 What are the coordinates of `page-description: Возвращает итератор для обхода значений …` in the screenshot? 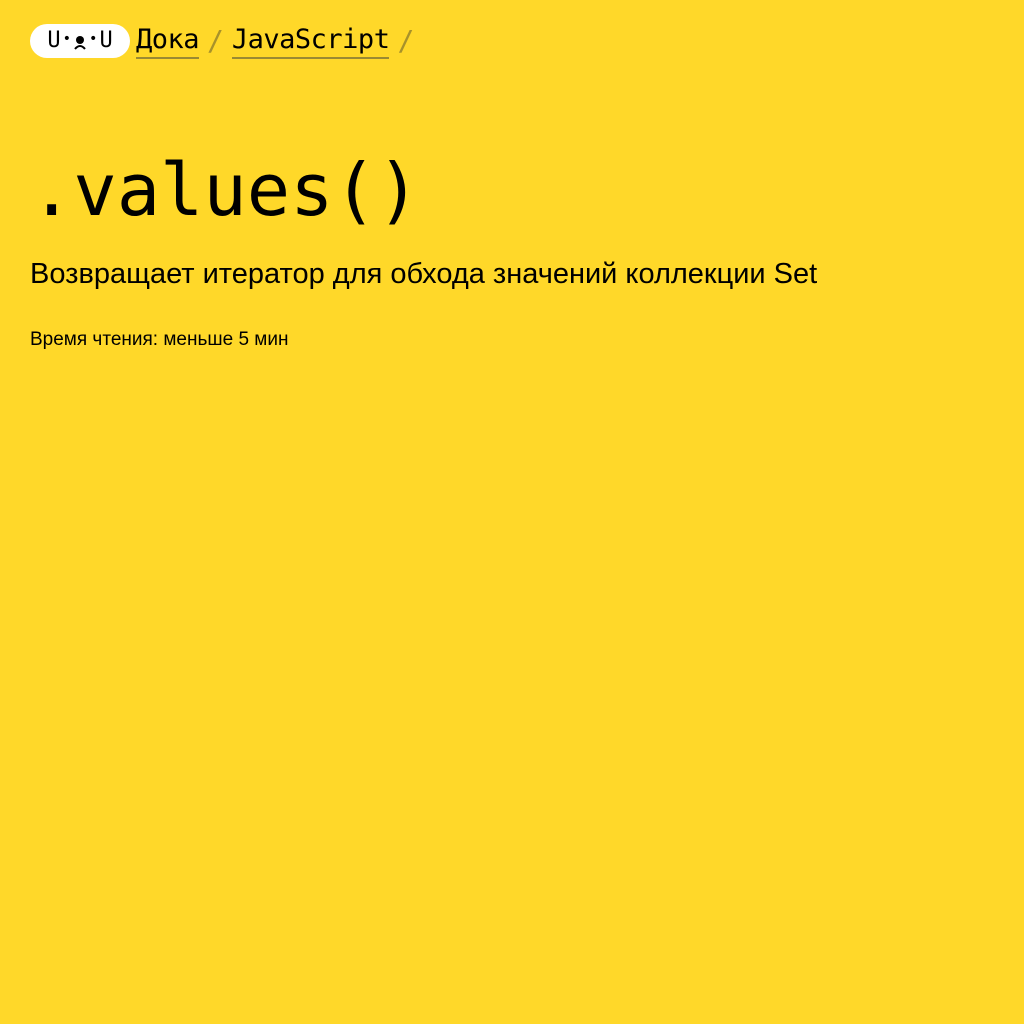 It's located at (424, 274).